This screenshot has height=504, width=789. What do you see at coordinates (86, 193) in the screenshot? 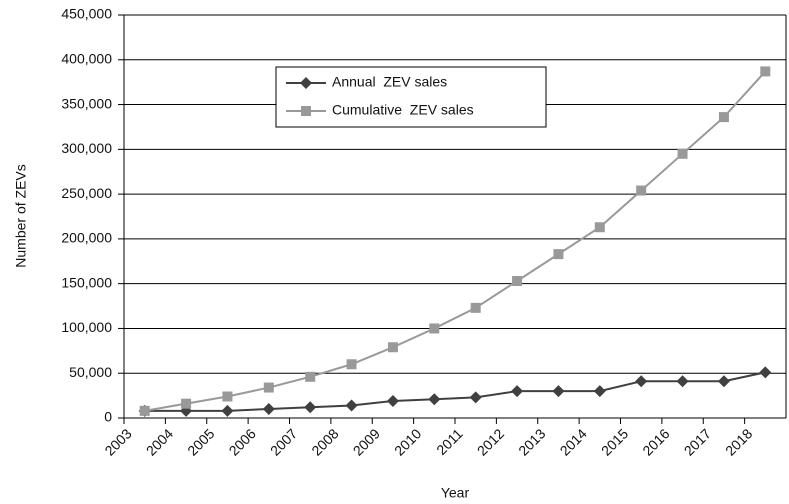
I see `y-tick-label: 250,000` at bounding box center [86, 193].